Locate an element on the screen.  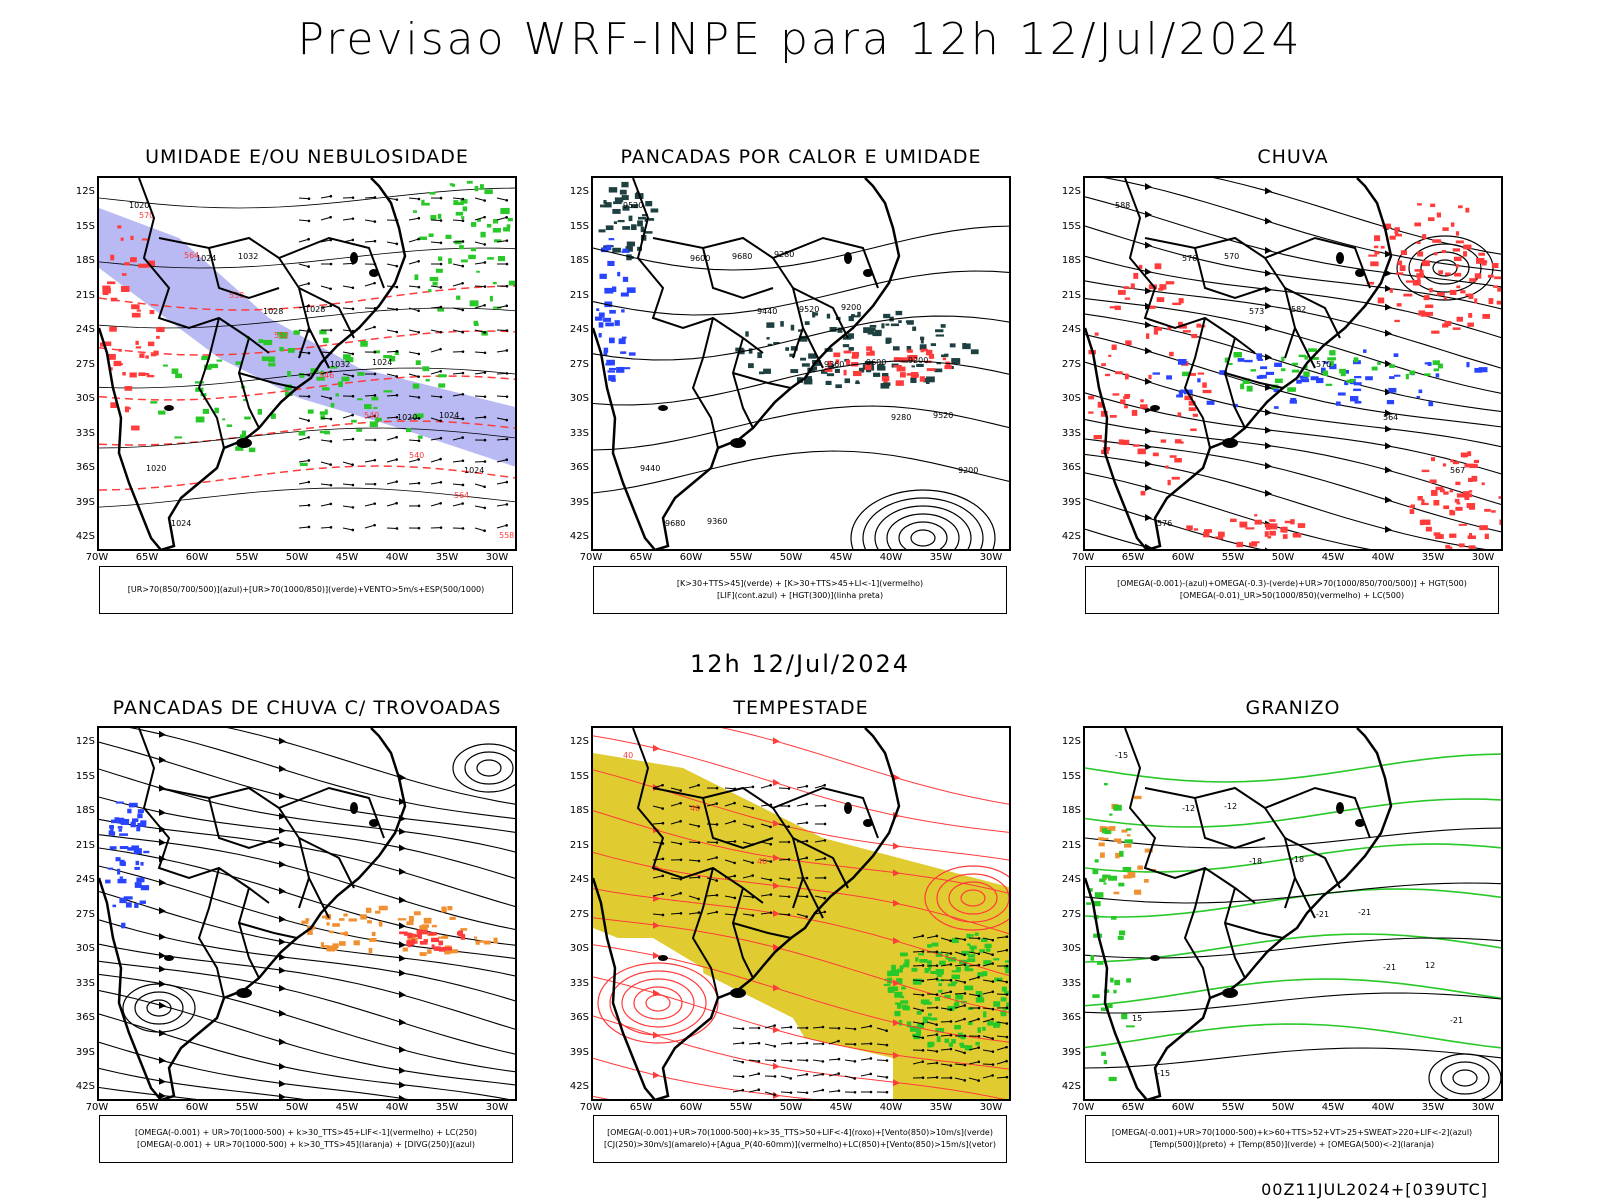
contour-label: 40 is located at coordinates (695, 808).